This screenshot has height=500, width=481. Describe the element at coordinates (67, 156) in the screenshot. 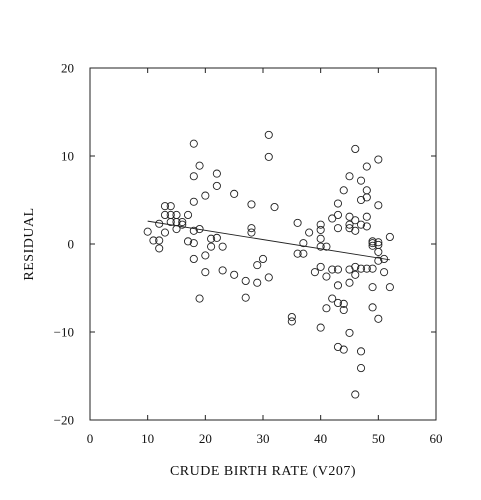

I see `y-tick-label: 10` at that location.